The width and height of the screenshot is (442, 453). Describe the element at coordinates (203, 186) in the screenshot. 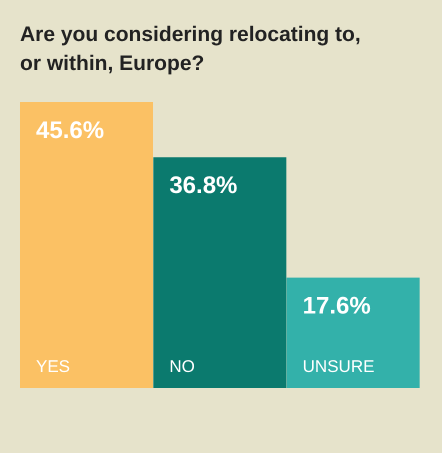

I see `data-label: 36.8%` at that location.